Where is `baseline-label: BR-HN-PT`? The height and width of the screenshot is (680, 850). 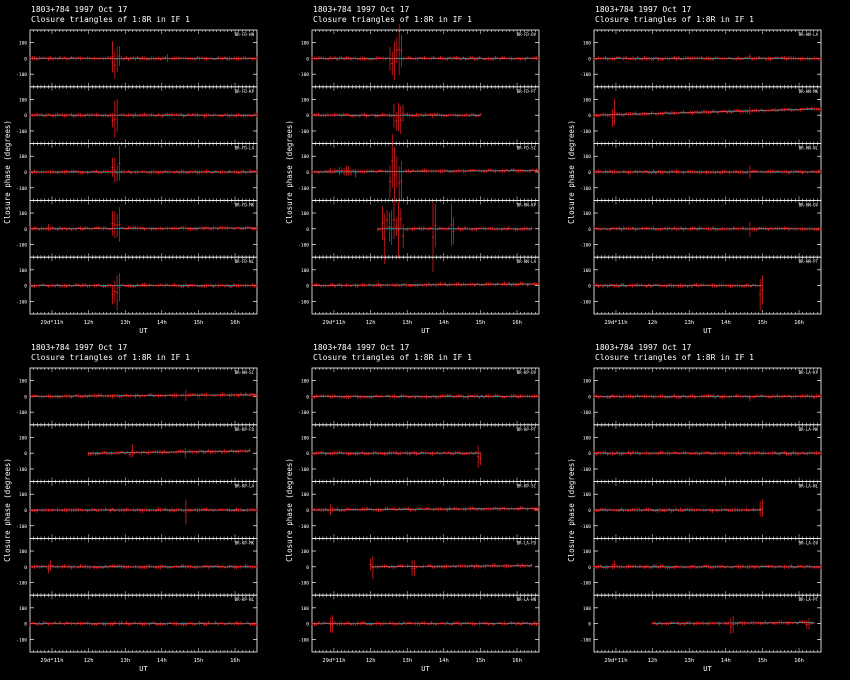
baseline-label: BR-HN-PT is located at coordinates (809, 261).